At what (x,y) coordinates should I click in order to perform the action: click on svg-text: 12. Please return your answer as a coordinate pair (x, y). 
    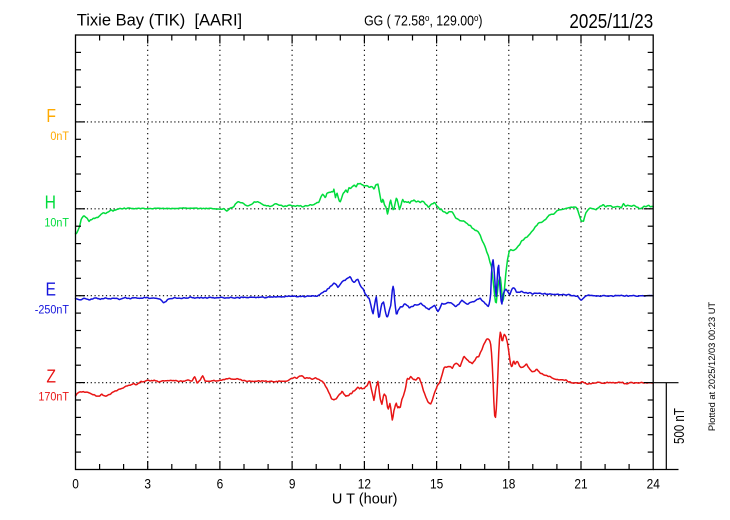
    Looking at the image, I should click on (364, 483).